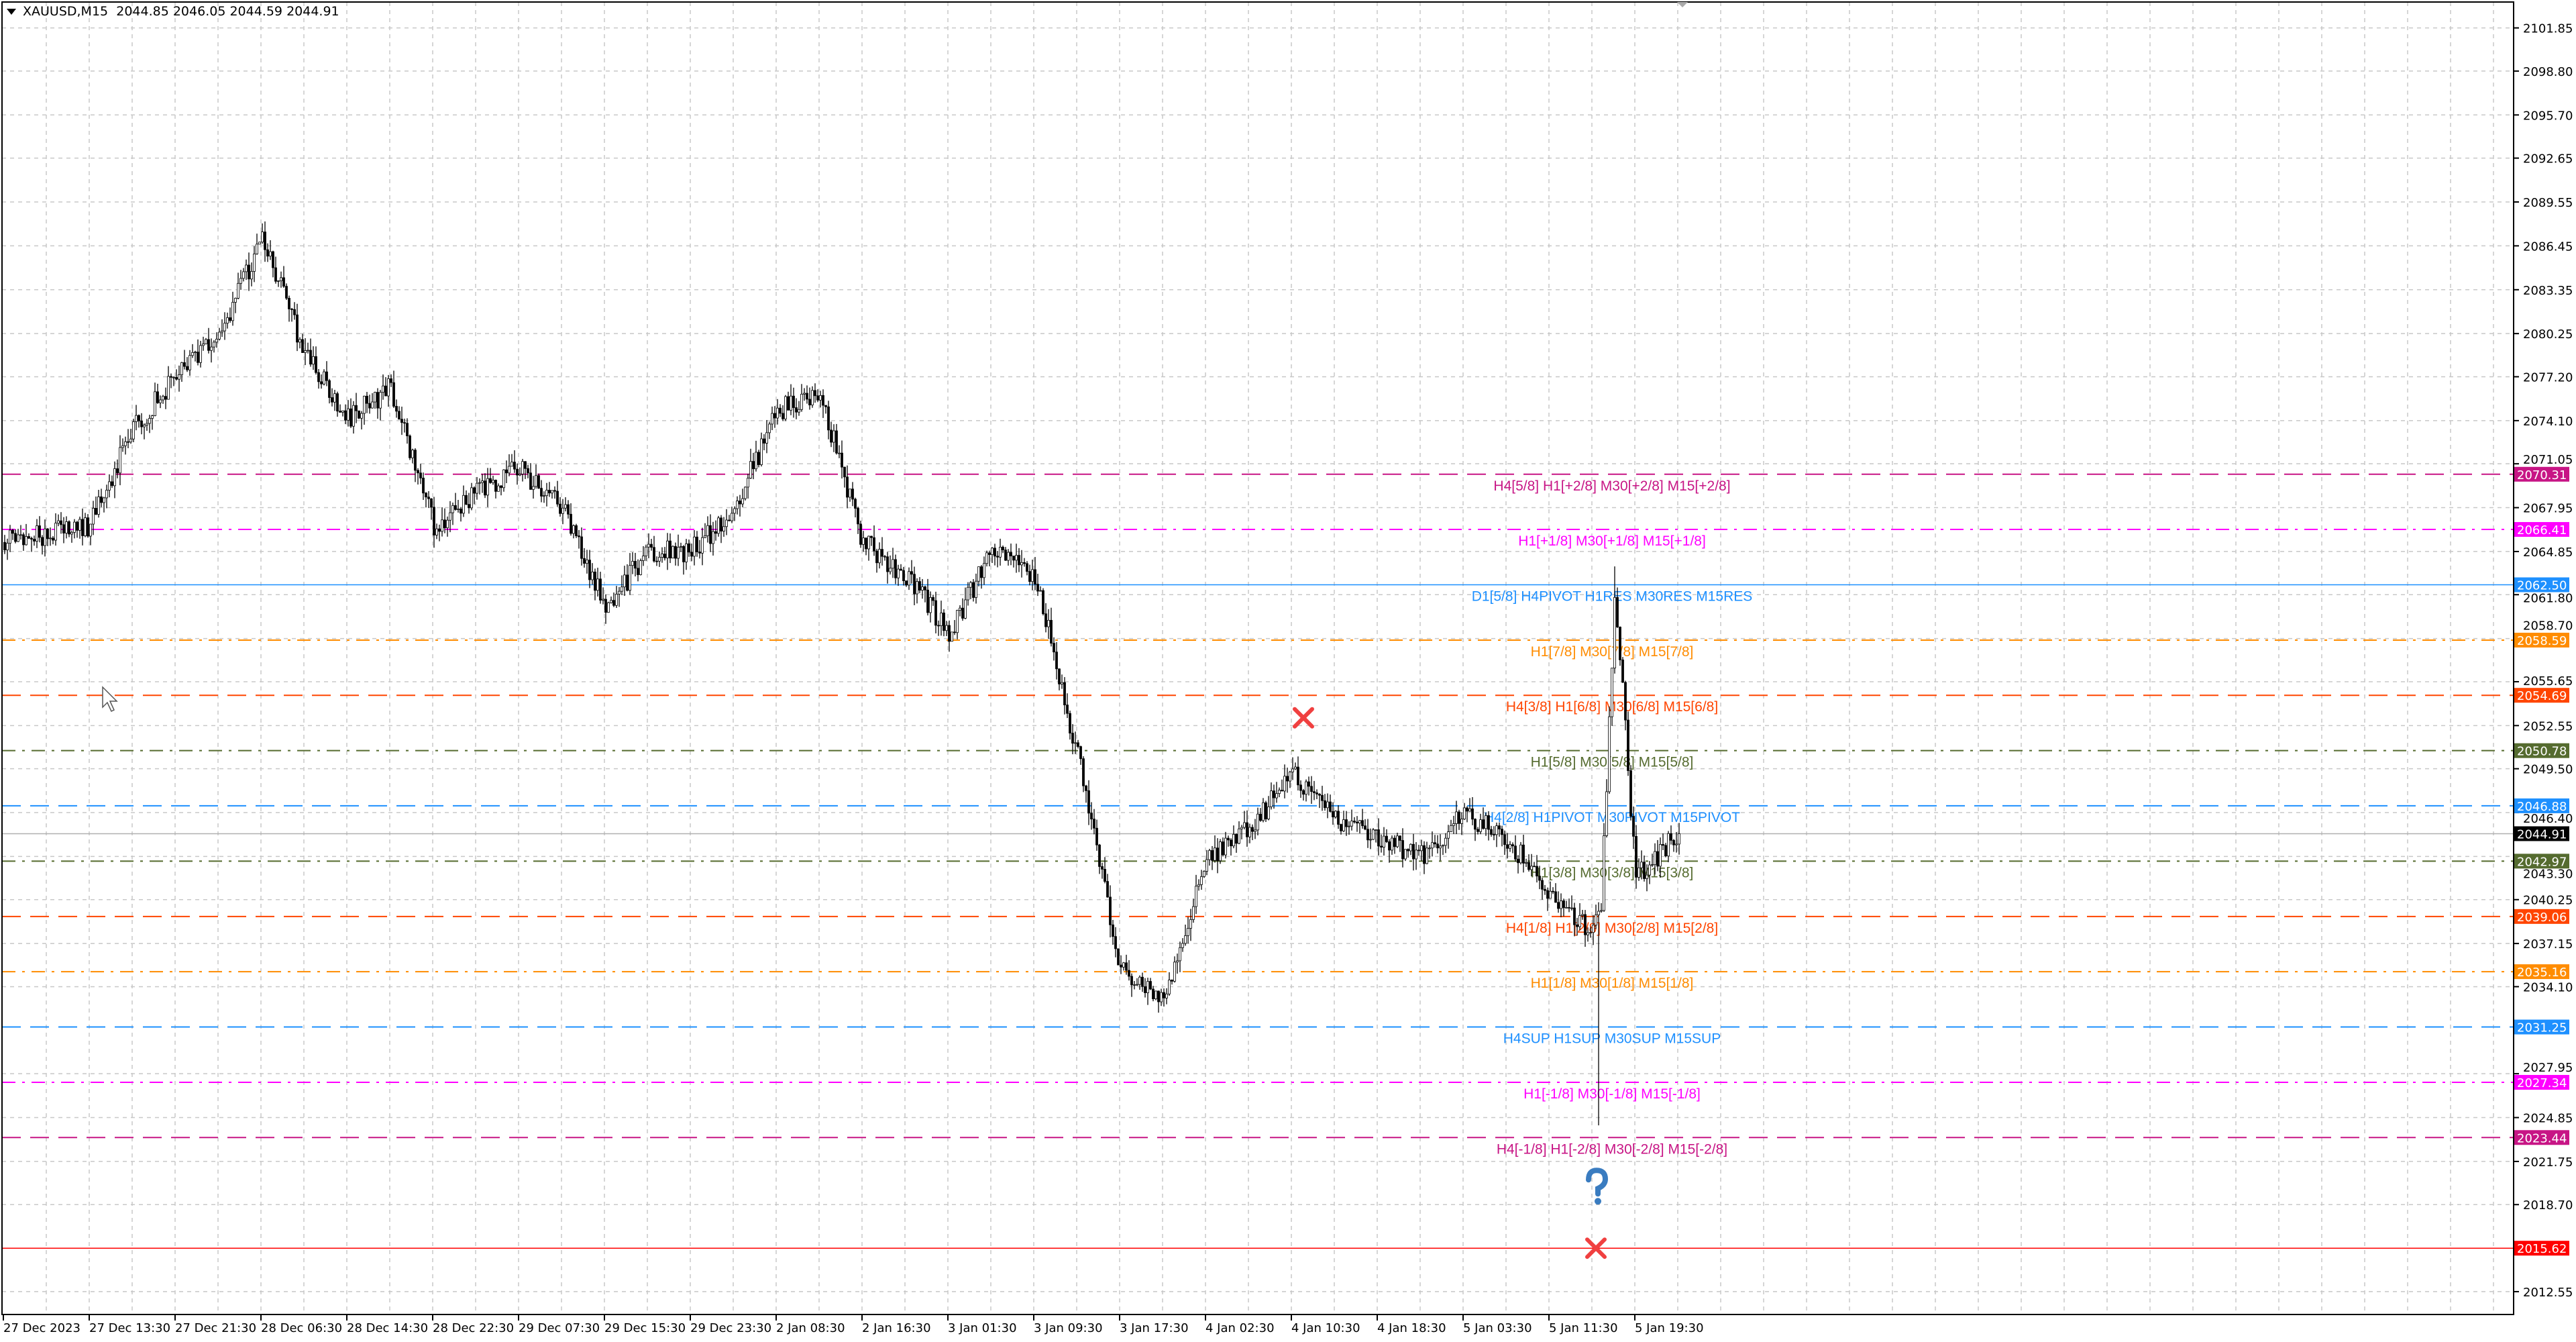  Describe the element at coordinates (1682, 5) in the screenshot. I see `chart-shift-marker-icon` at that location.